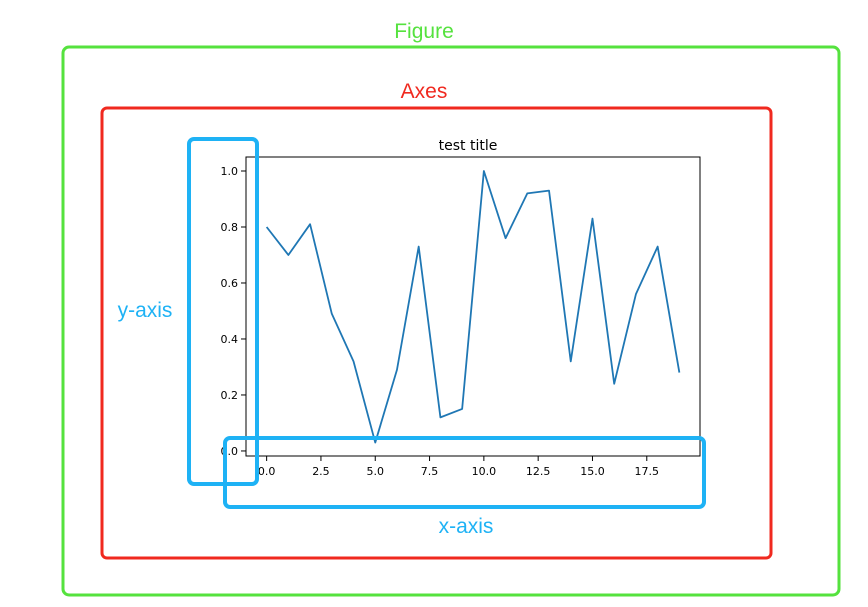  What do you see at coordinates (230, 339) in the screenshot?
I see `y-tick-label: 0.4` at bounding box center [230, 339].